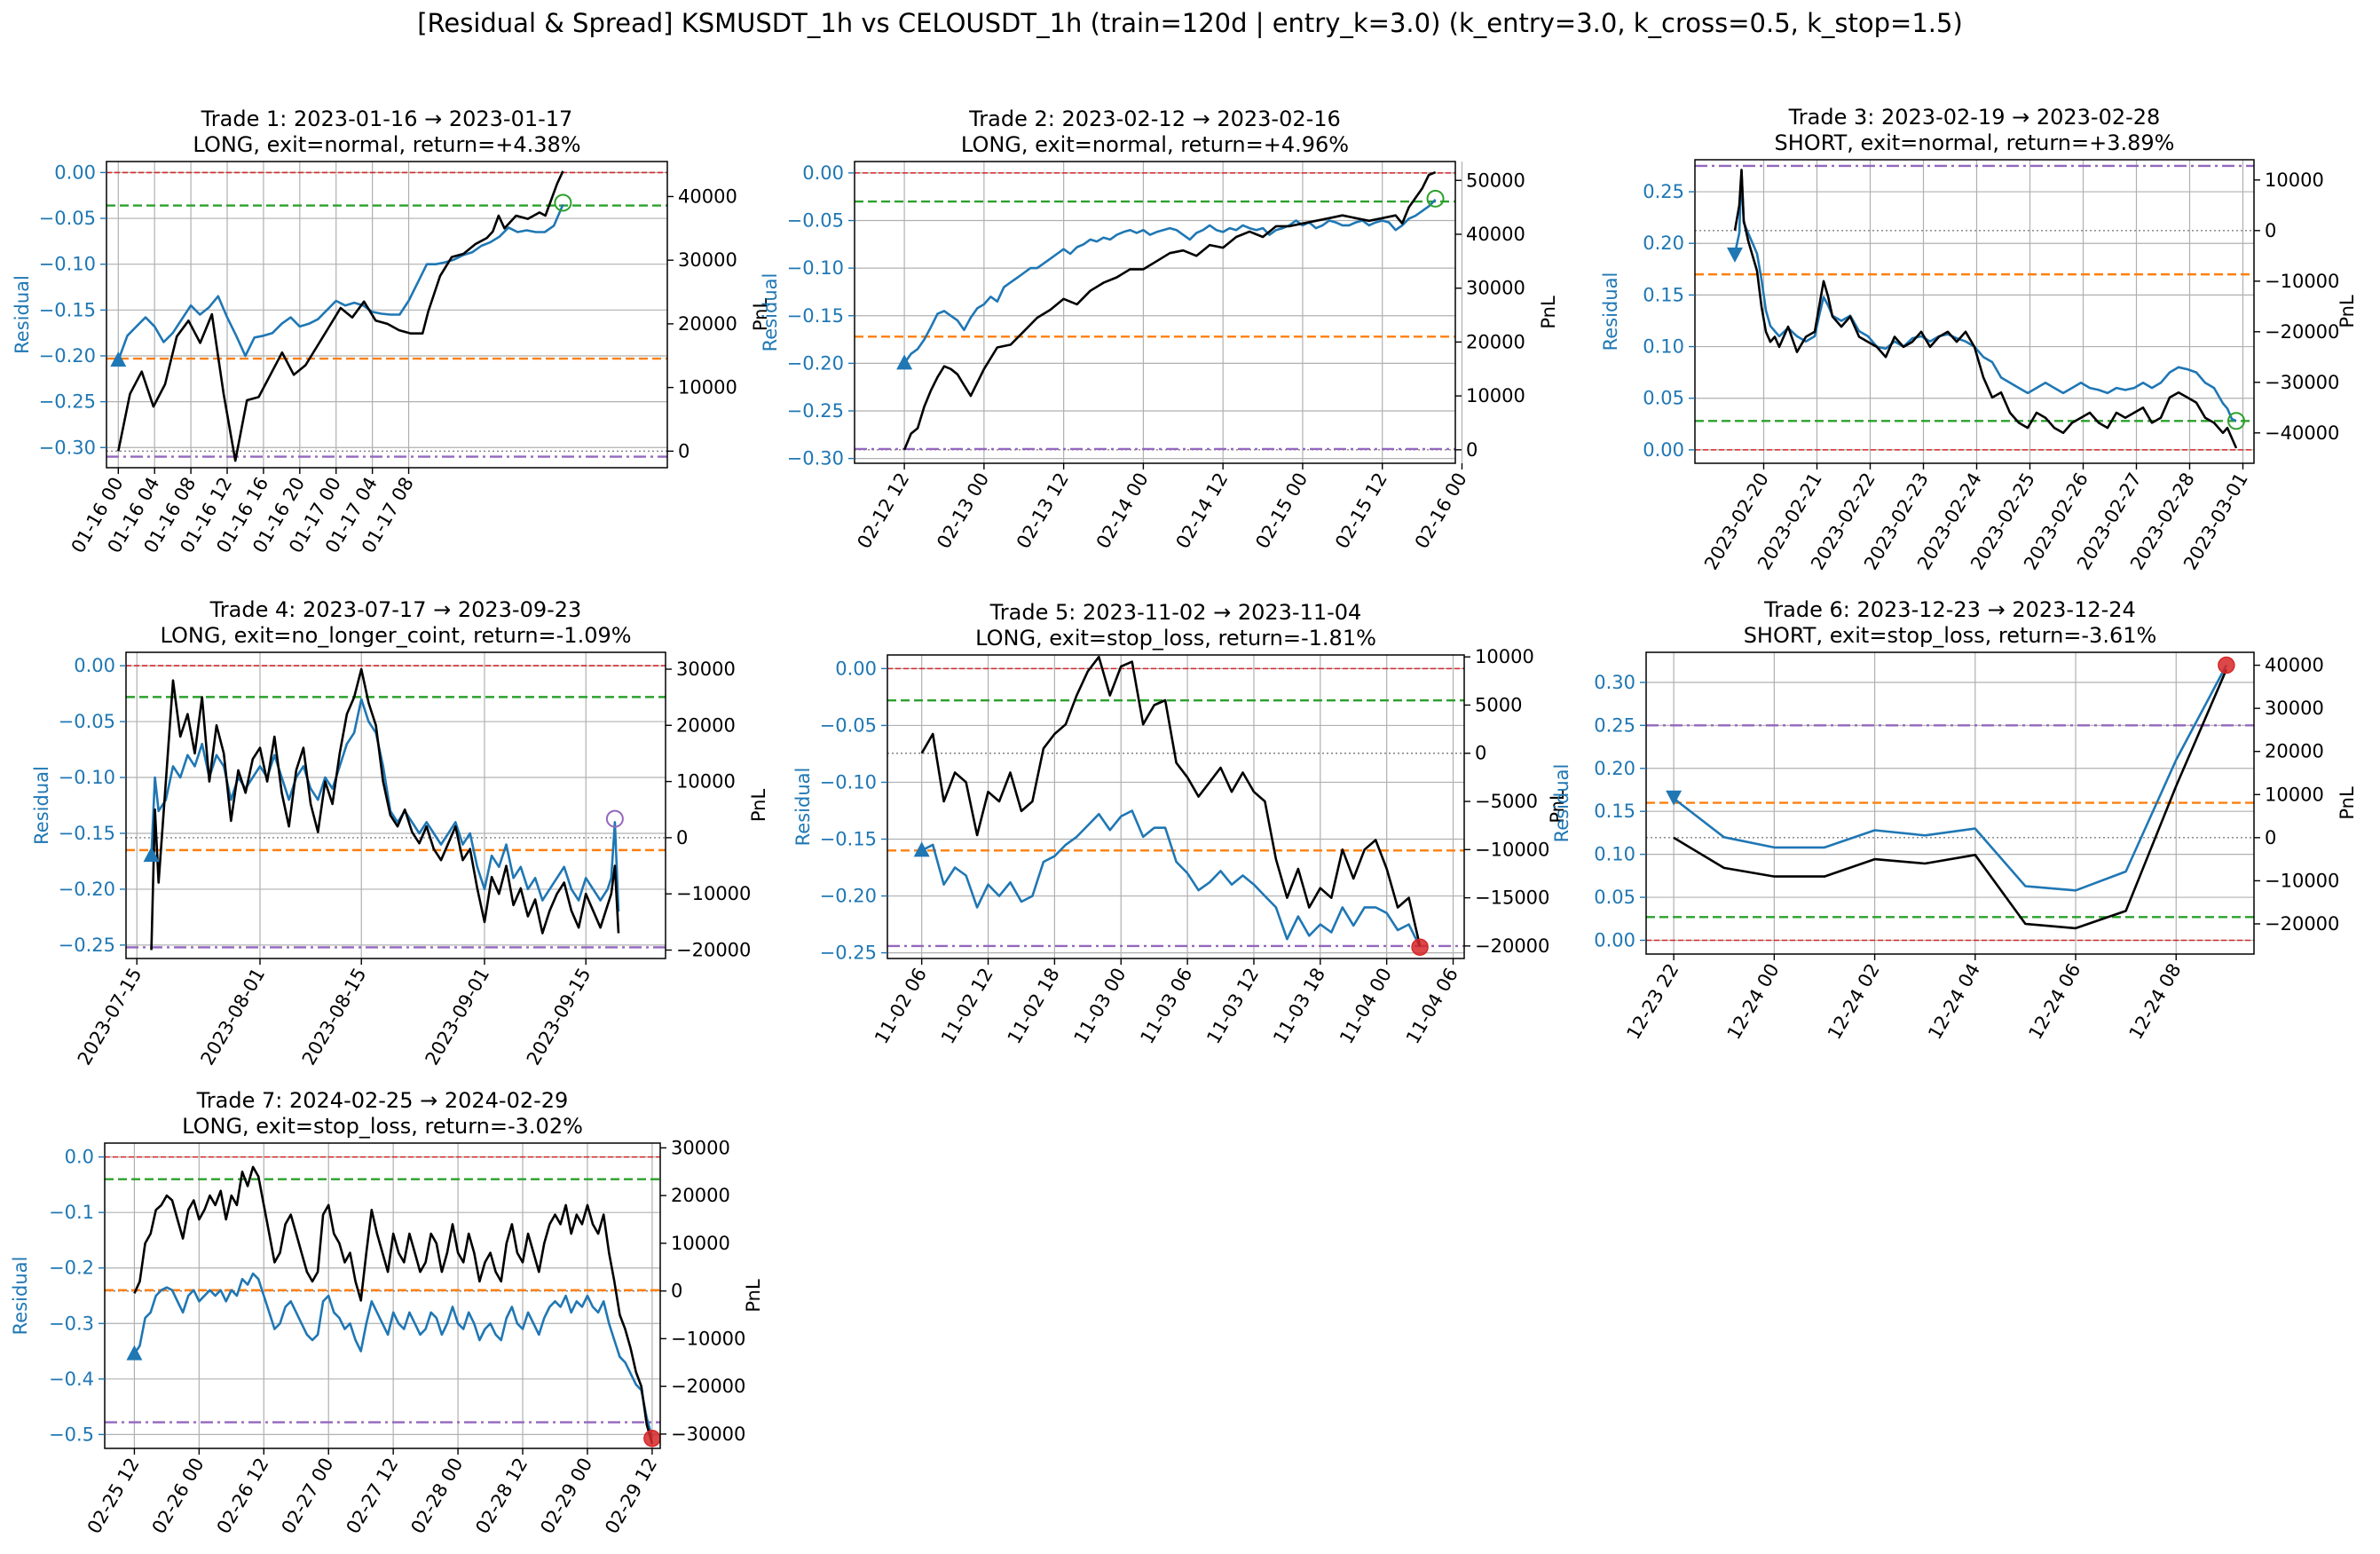  I want to click on trade-title: Trade 5: 2023-11-02 → 2023-11-04, so click(1175, 612).